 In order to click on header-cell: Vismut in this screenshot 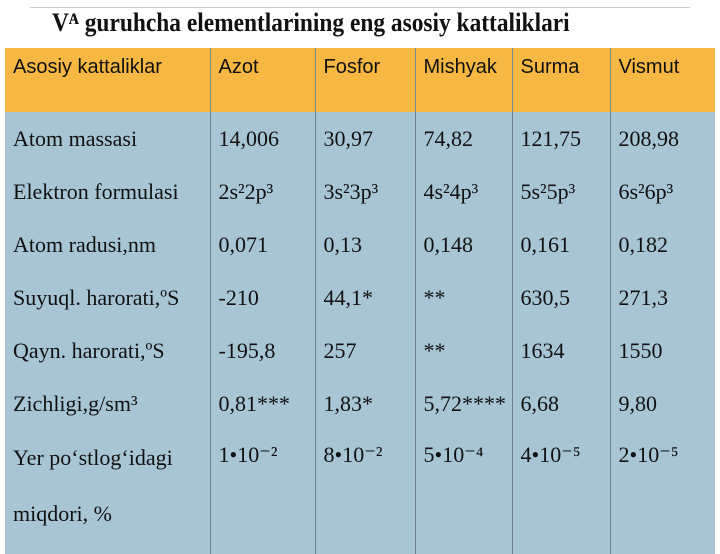, I will do `click(662, 80)`.